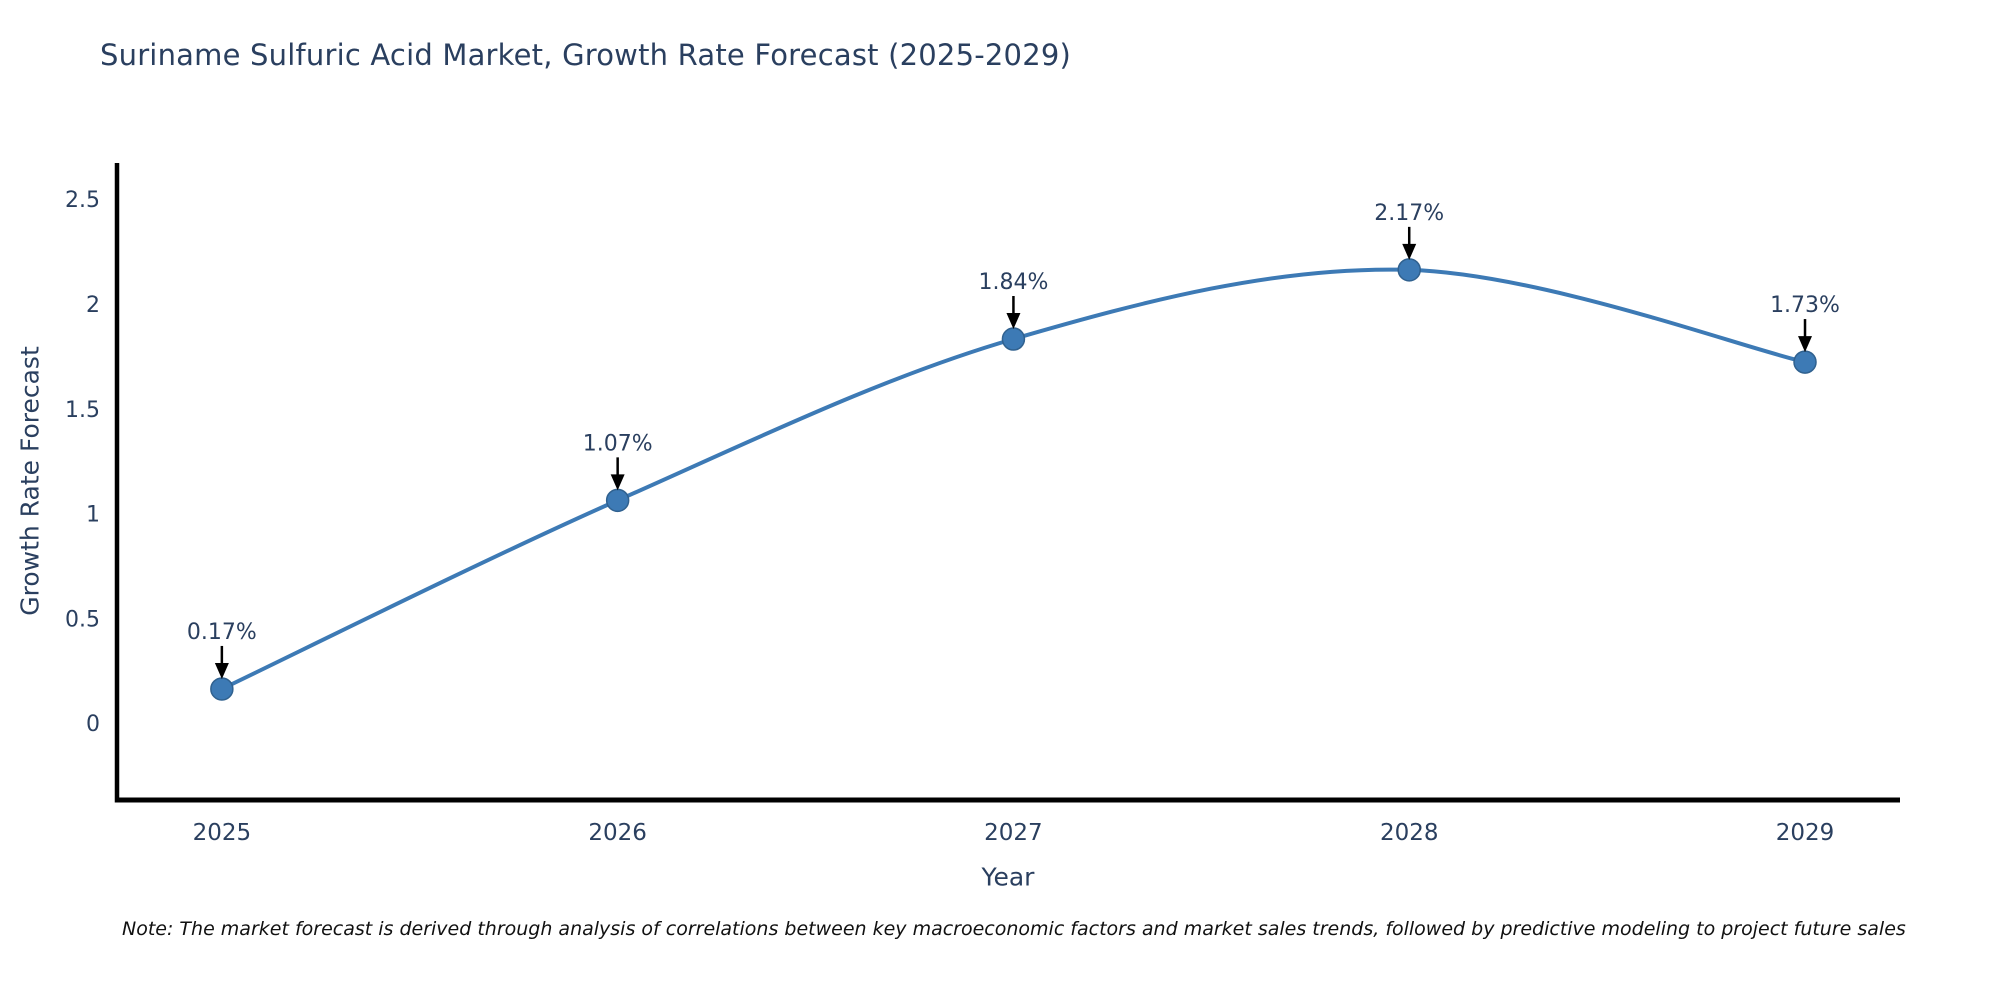 Image resolution: width=2000 pixels, height=1000 pixels. I want to click on point-annotation-label: 2.17%, so click(1409, 213).